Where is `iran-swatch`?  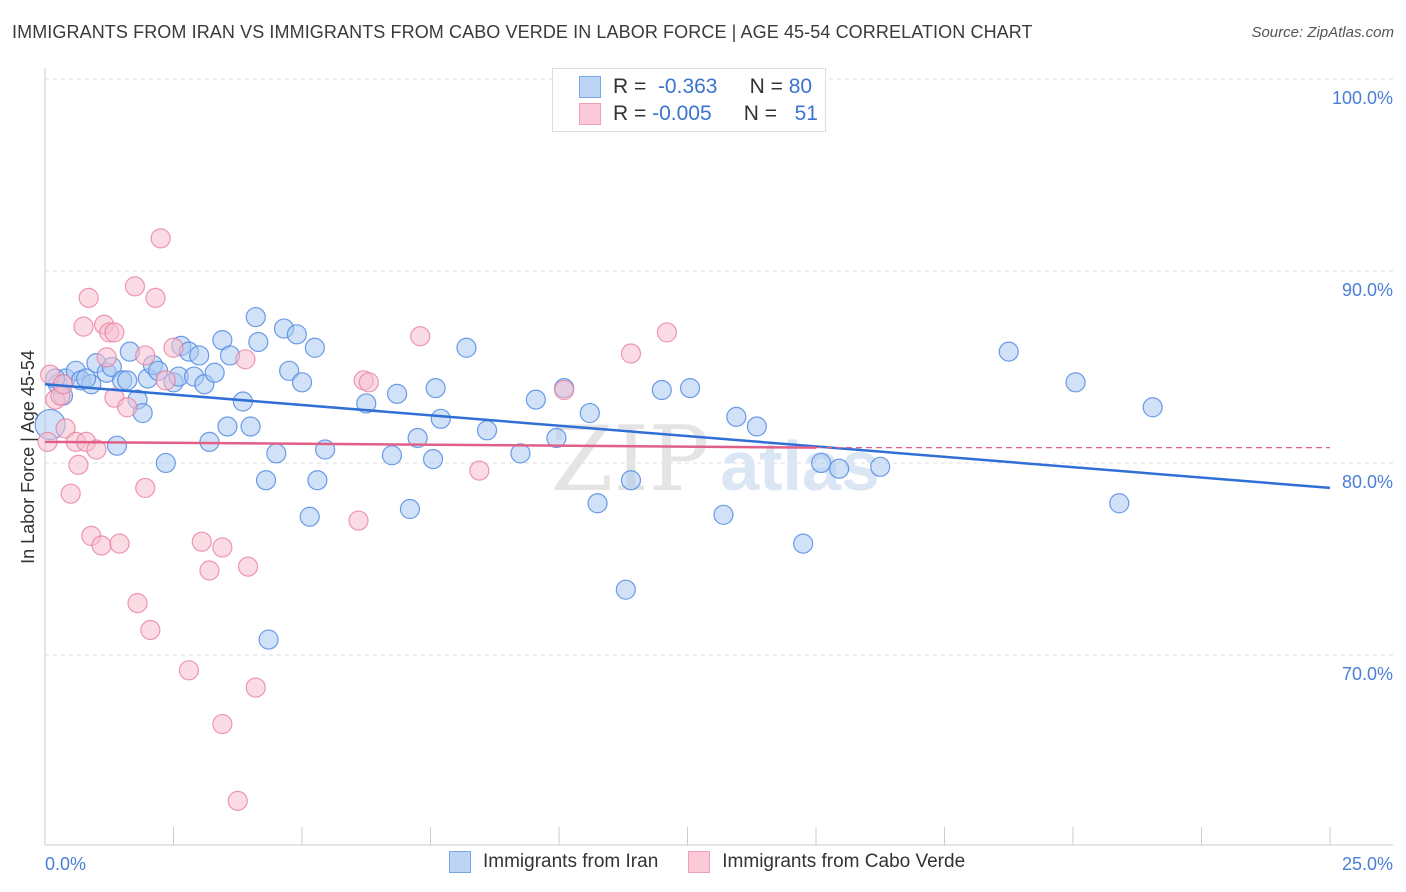
iran-swatch is located at coordinates (460, 862).